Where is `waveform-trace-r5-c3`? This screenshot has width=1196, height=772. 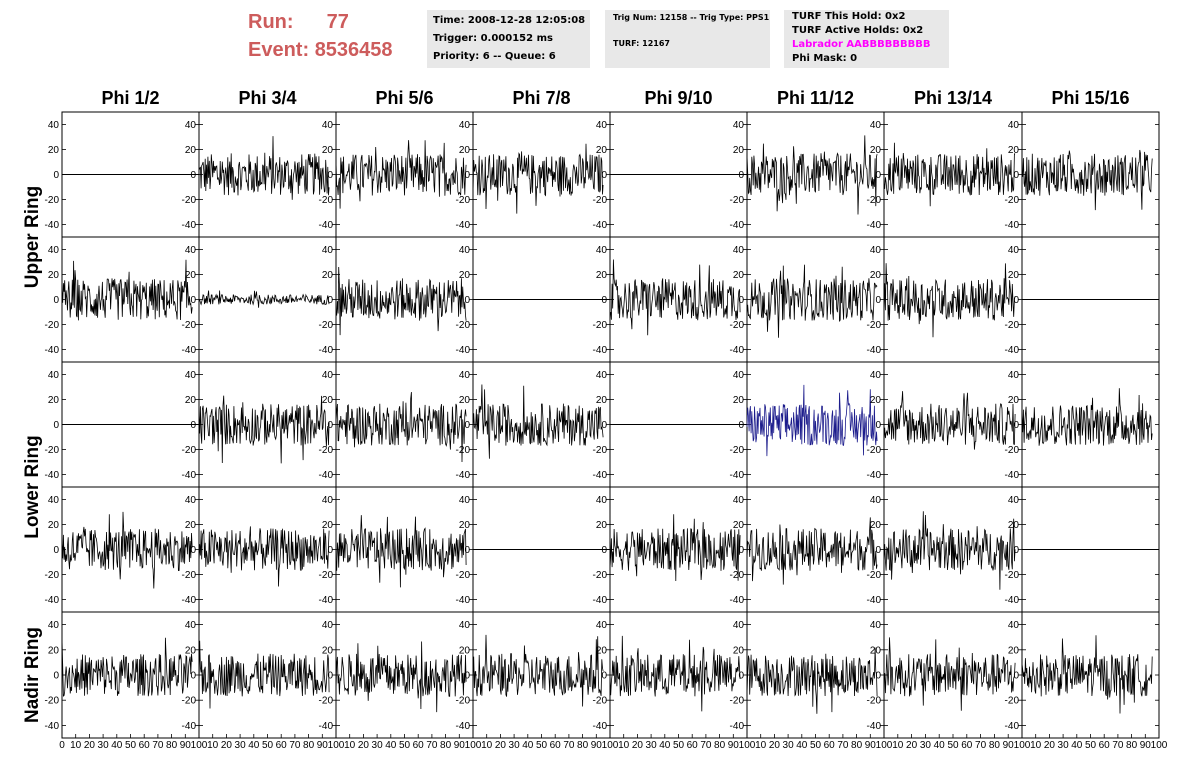
waveform-trace-r5-c3 is located at coordinates (401, 677).